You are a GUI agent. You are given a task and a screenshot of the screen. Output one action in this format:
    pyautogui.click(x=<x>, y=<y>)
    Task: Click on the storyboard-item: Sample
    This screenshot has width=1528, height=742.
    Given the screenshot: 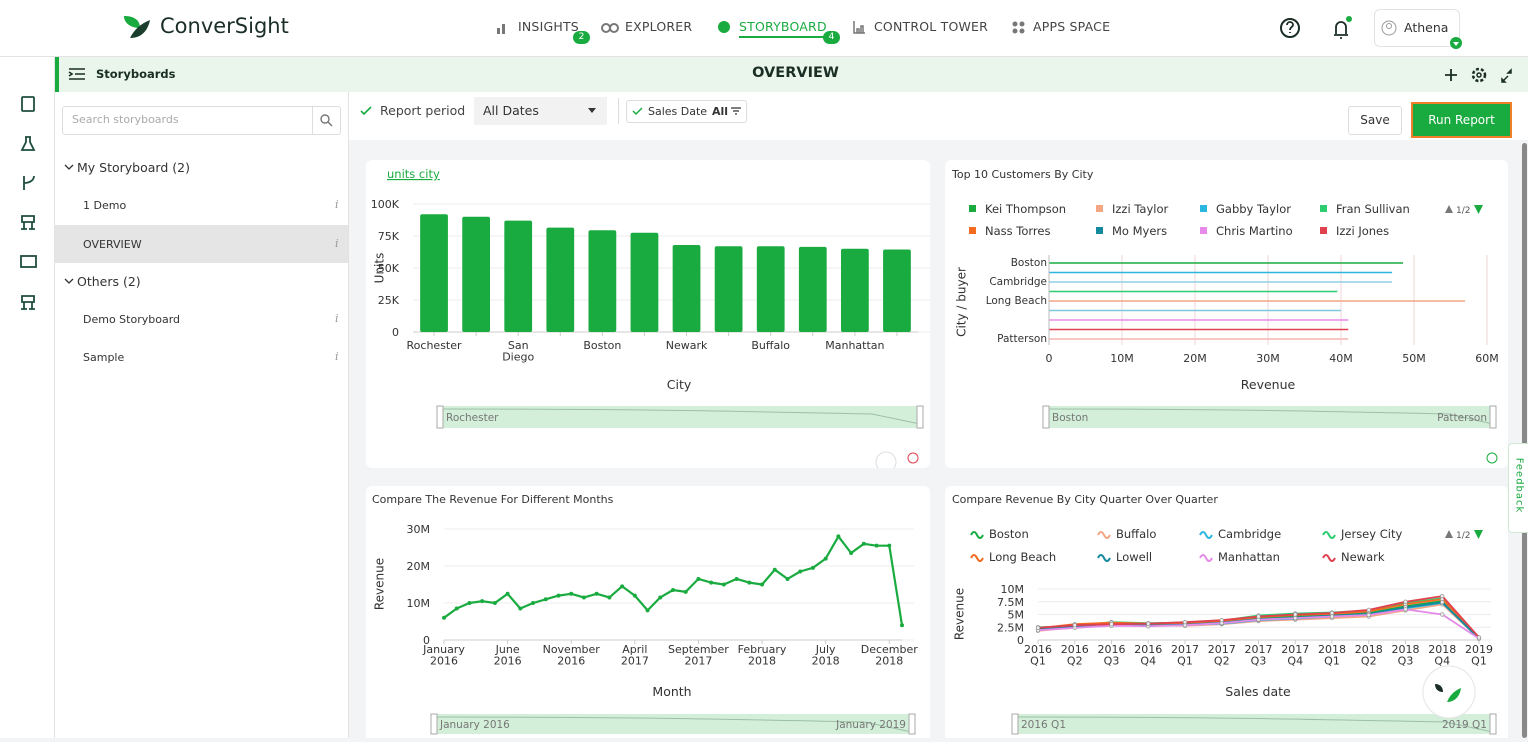 What is the action you would take?
    pyautogui.click(x=104, y=357)
    